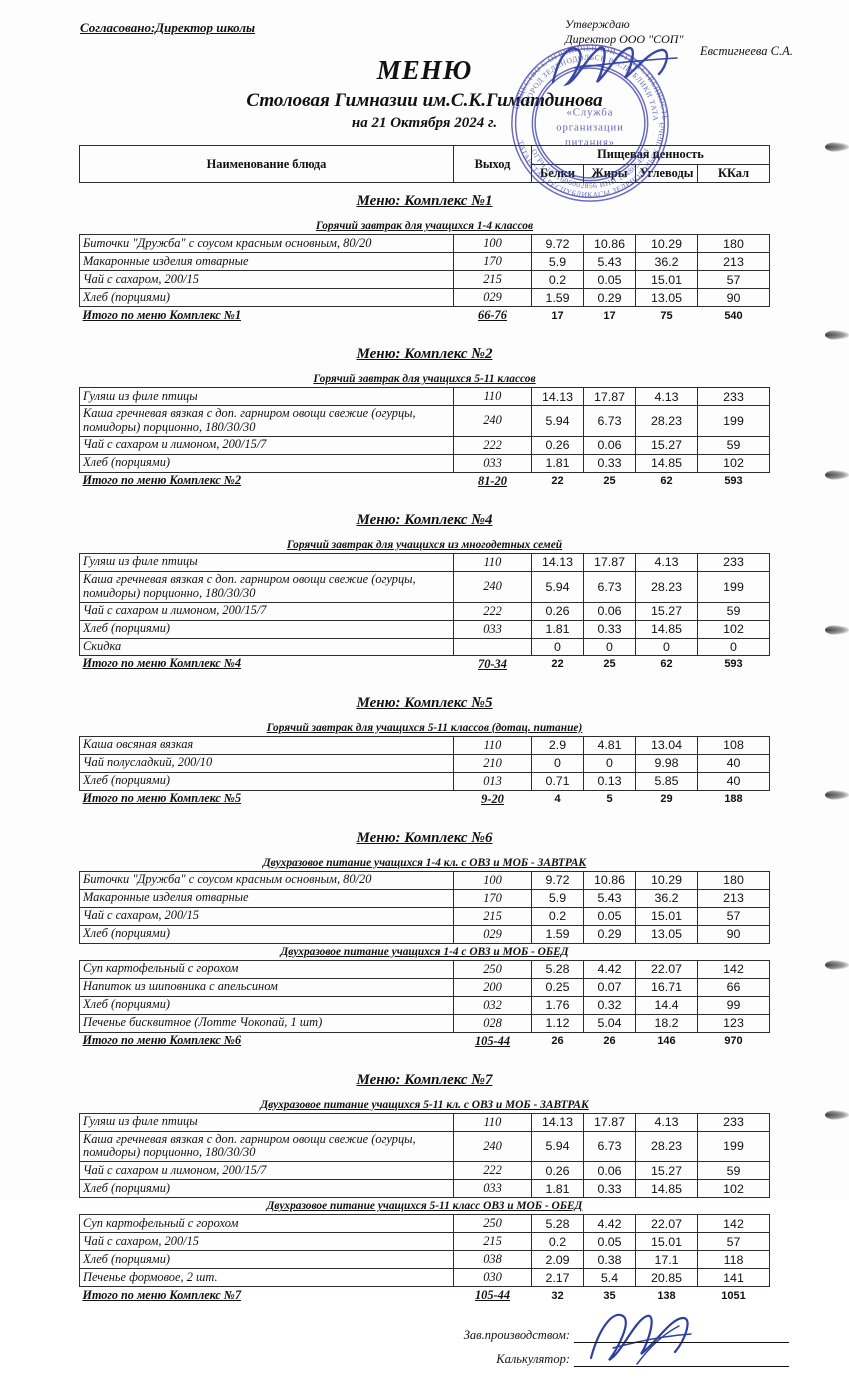 Image resolution: width=849 pixels, height=1392 pixels. Describe the element at coordinates (533, 1359) in the screenshot. I see `calculator-label: Калькулятор:` at that location.